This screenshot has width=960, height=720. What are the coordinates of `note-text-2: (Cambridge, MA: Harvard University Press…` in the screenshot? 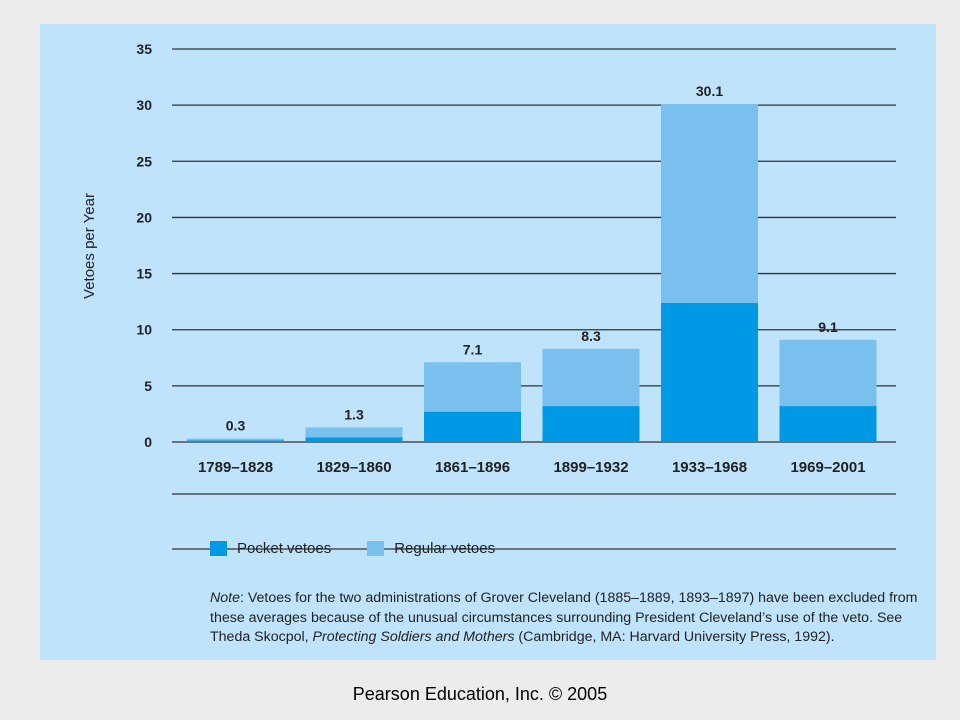 It's located at (674, 637).